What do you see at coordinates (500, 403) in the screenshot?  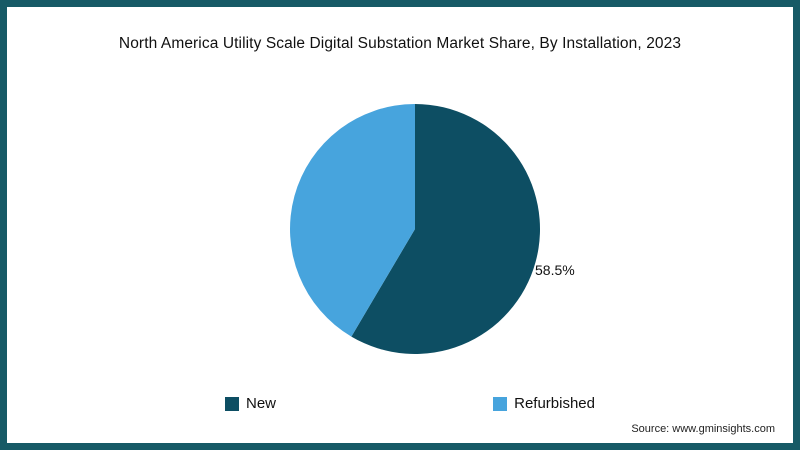 I see `legend-swatch-refurbished` at bounding box center [500, 403].